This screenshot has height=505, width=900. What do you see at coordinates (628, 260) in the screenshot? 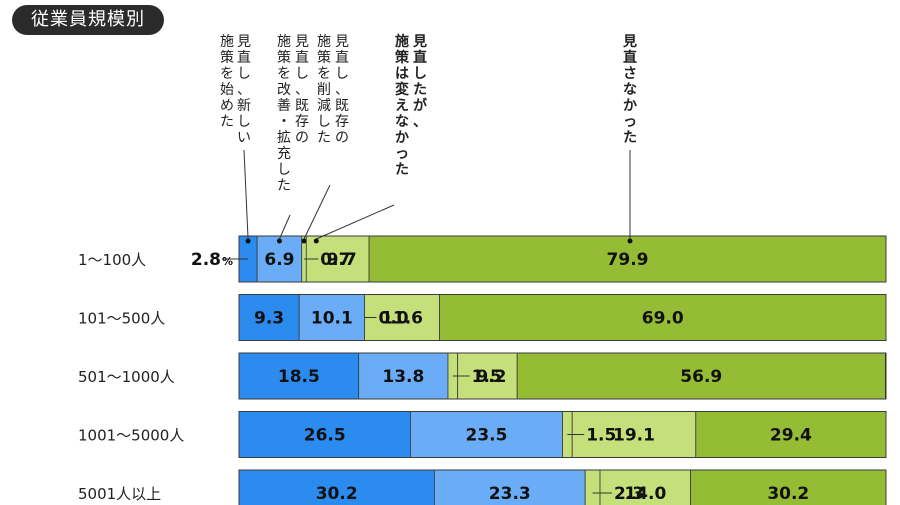
I see `value-label: 79.9` at bounding box center [628, 260].